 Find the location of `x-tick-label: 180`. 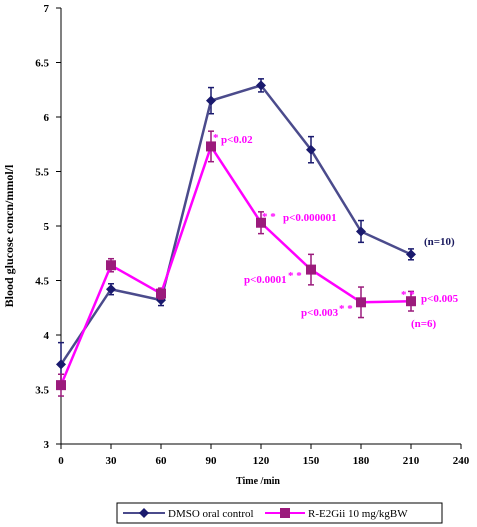

x-tick-label: 180 is located at coordinates (361, 461).